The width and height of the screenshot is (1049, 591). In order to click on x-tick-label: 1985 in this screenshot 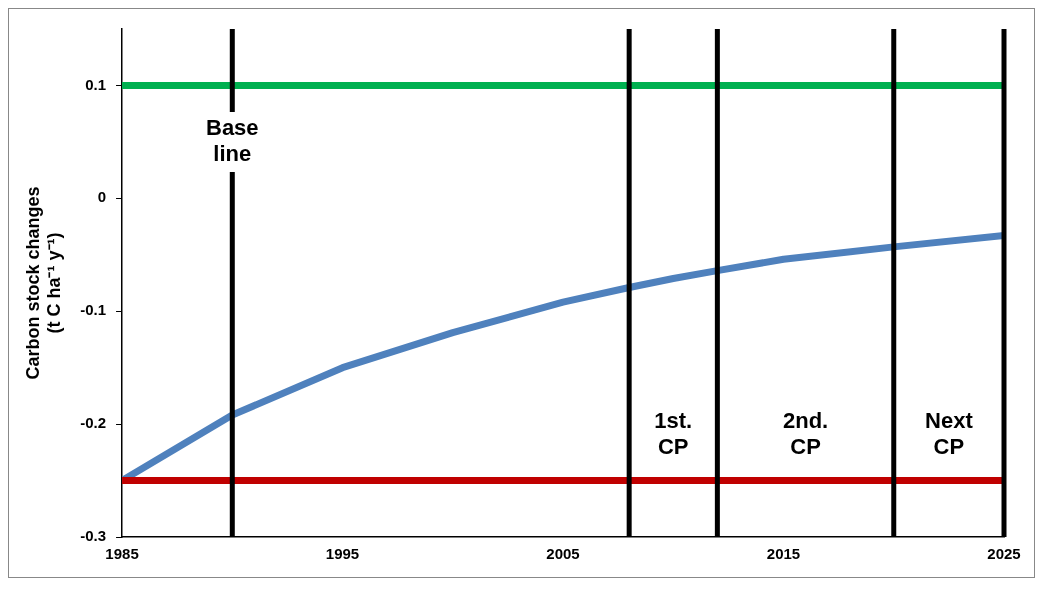, I will do `click(122, 554)`.